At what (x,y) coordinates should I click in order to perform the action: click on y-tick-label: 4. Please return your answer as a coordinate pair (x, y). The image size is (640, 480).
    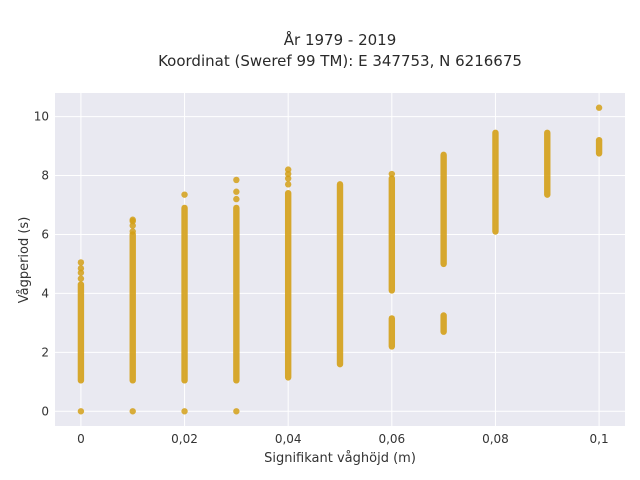
    Looking at the image, I should click on (45, 293).